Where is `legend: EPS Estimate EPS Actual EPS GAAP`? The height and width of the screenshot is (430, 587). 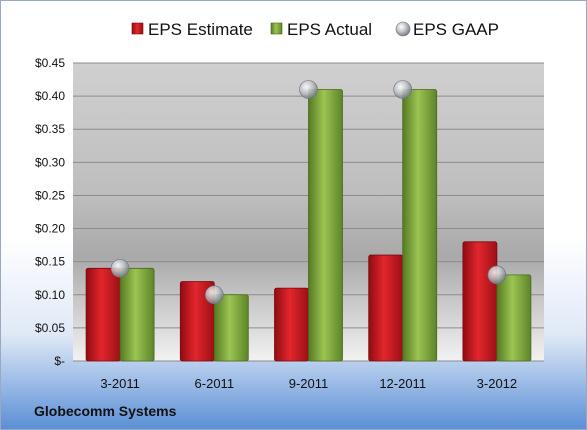
legend: EPS Estimate EPS Actual EPS GAAP is located at coordinates (315, 29).